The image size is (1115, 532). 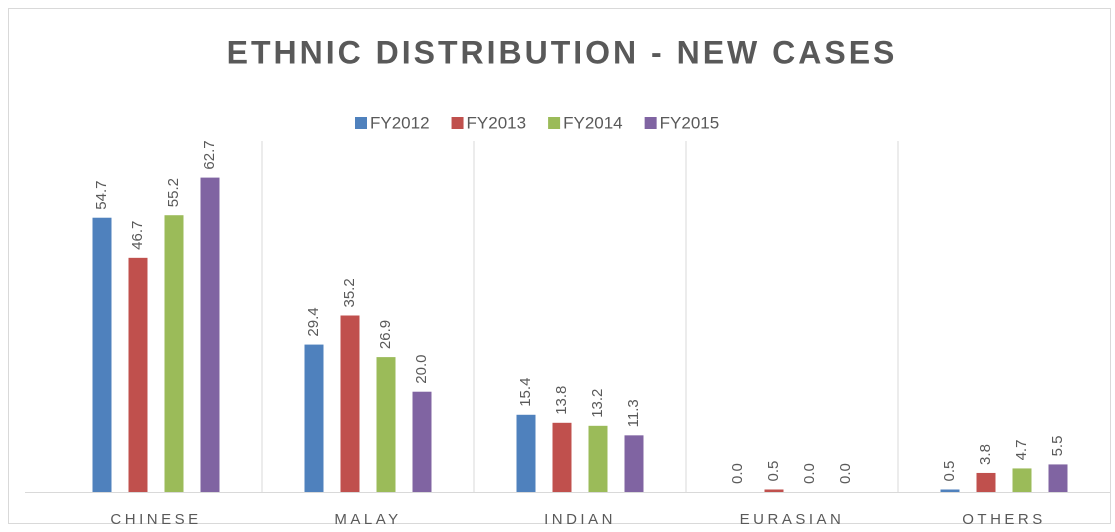 What do you see at coordinates (367, 519) in the screenshot?
I see `x-tick-label: MALAY` at bounding box center [367, 519].